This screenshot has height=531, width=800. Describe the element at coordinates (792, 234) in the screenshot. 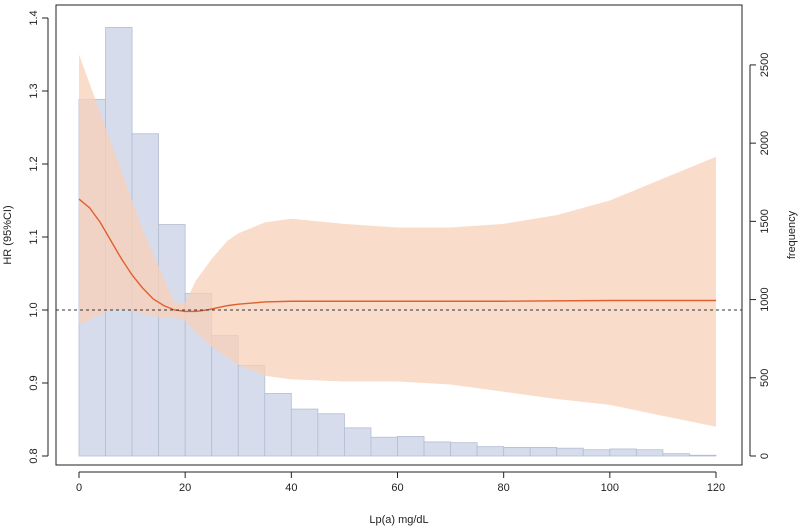

I see `y-axis-right-label: frequency` at that location.